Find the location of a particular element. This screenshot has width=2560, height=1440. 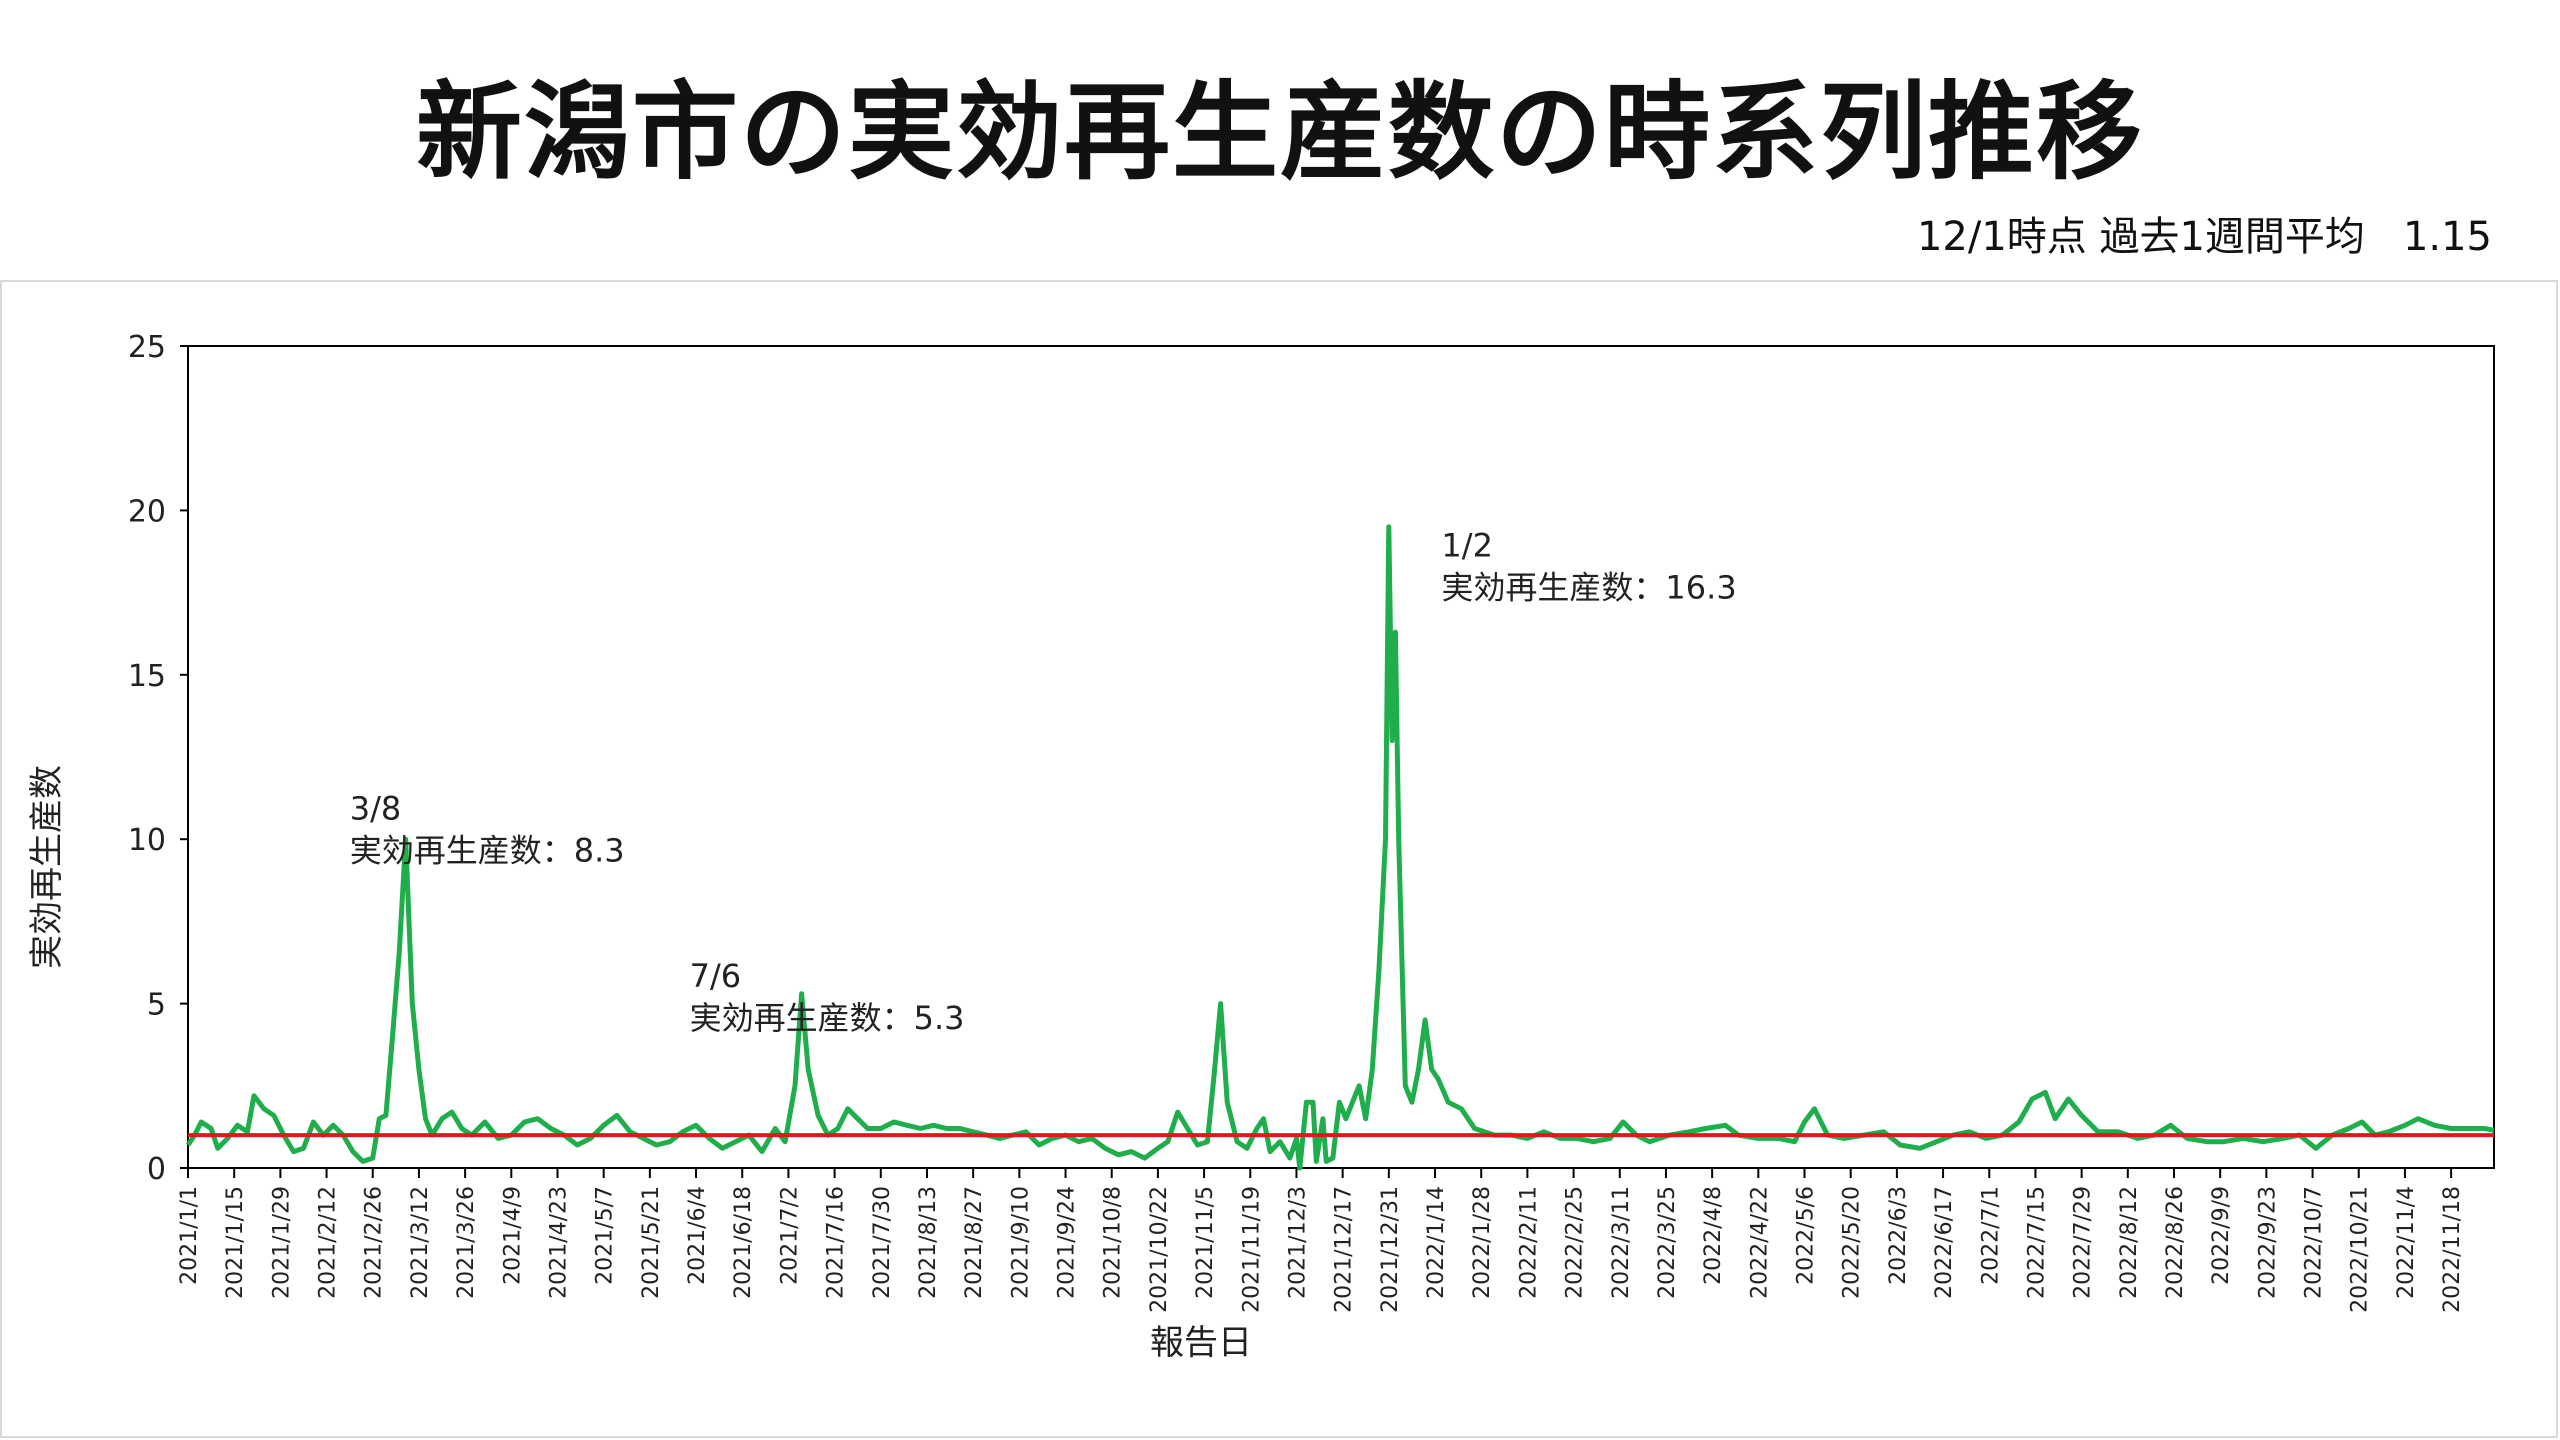

annotation-value: 実効再生産数：16.3 is located at coordinates (1588, 587).